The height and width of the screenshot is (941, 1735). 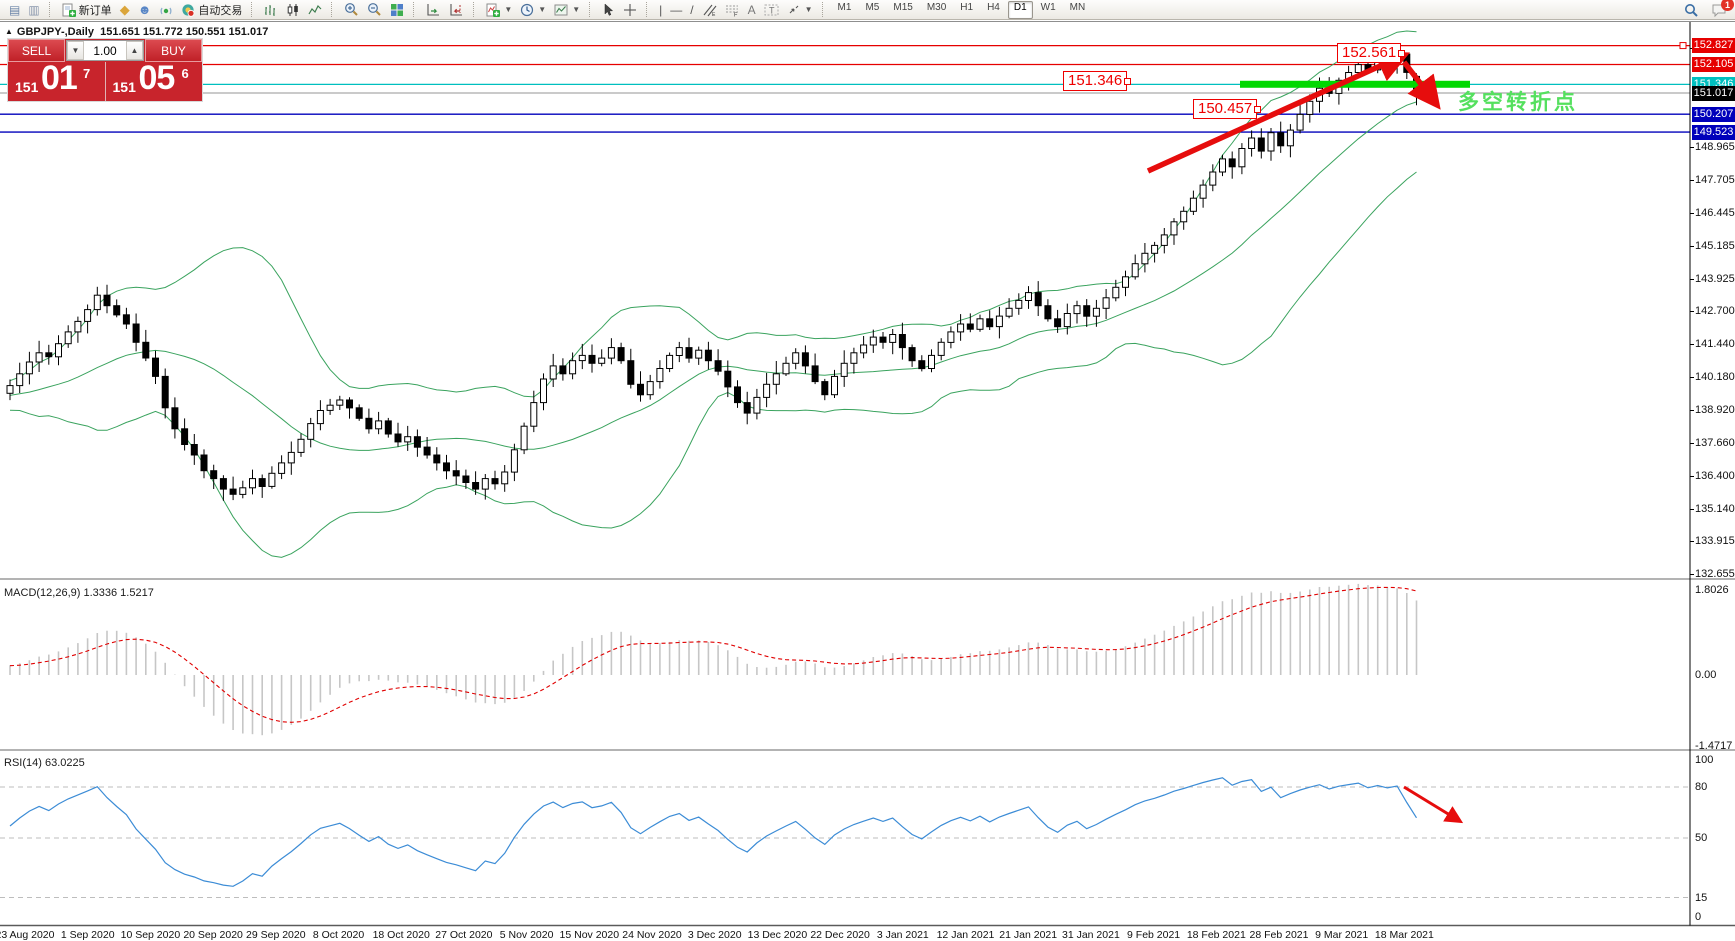 What do you see at coordinates (59, 78) in the screenshot?
I see `sell-price-big: 01` at bounding box center [59, 78].